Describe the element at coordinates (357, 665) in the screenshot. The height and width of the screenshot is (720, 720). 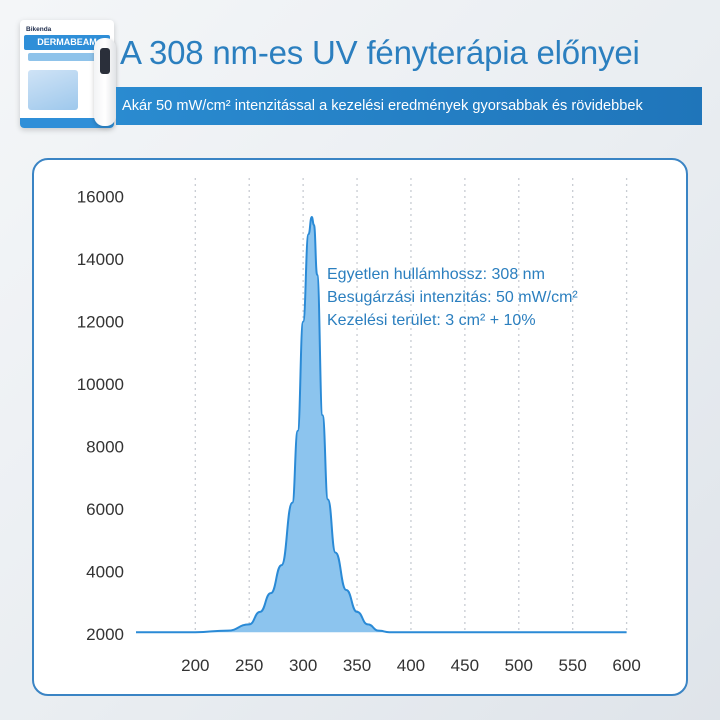
I see `x-tick-label: 350` at that location.